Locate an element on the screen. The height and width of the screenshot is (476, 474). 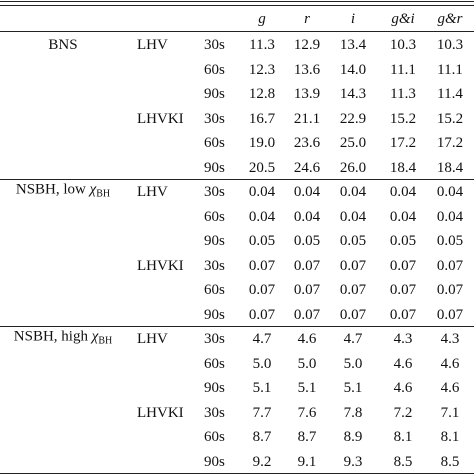
value-cell: 8.7 is located at coordinates (262, 437).